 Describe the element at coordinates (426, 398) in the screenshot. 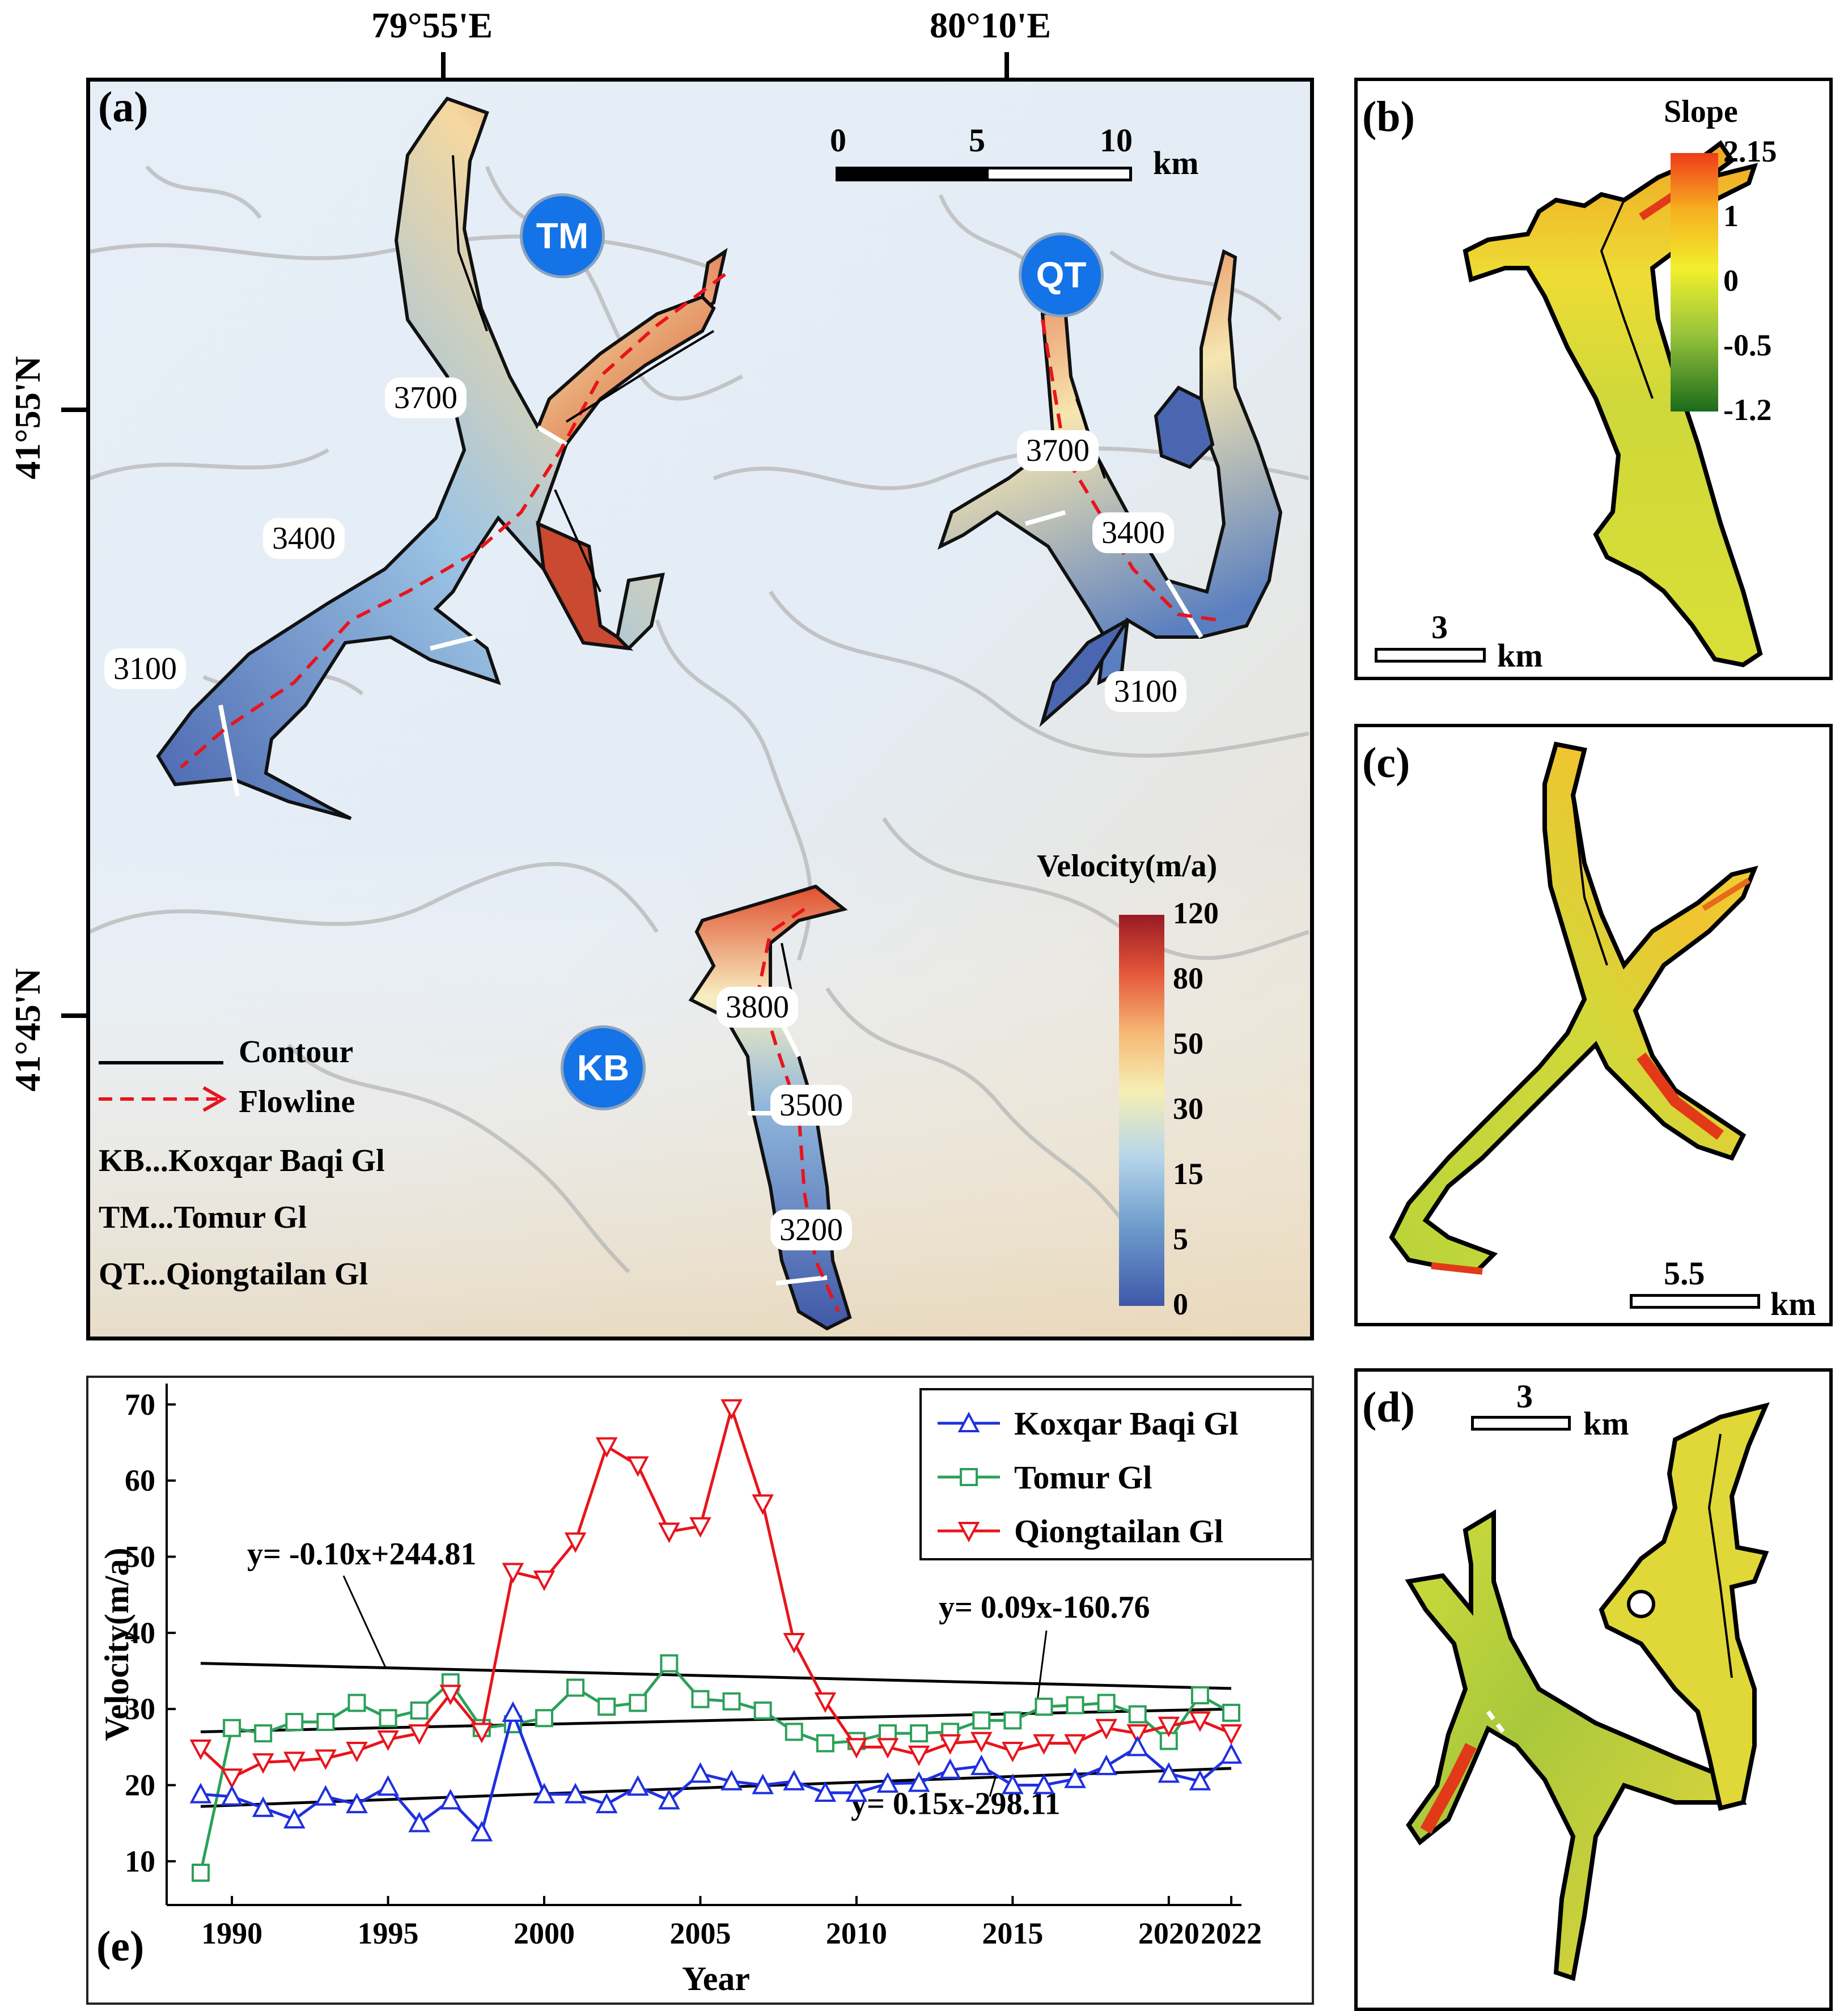

I see `elevation-label: 3700` at that location.